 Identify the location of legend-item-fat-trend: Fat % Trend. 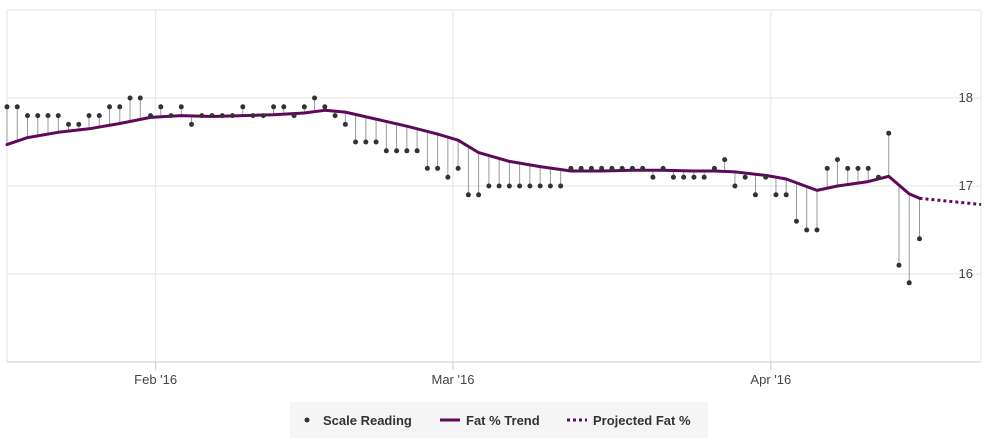
(490, 420).